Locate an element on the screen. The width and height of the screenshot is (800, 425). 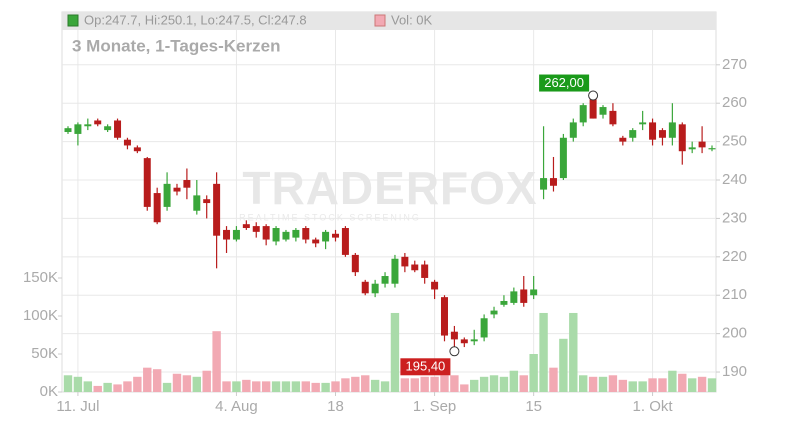
y-tick-label: 210 is located at coordinates (734, 294).